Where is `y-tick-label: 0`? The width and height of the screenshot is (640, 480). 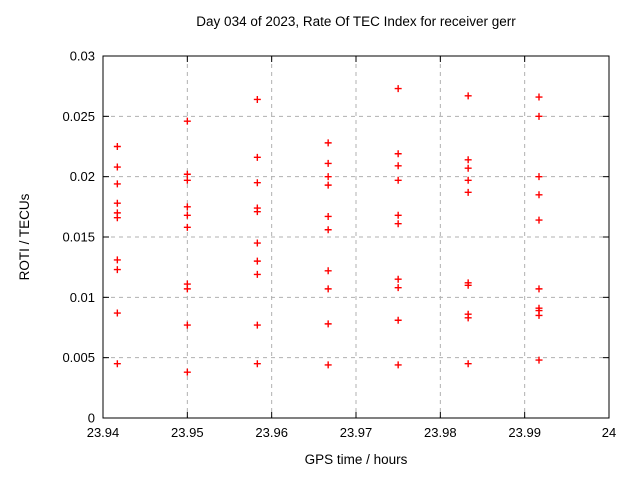 y-tick-label: 0 is located at coordinates (91, 418).